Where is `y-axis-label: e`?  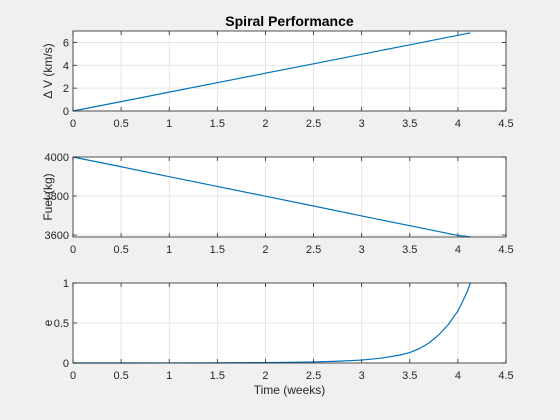 y-axis-label: e is located at coordinates (48, 322).